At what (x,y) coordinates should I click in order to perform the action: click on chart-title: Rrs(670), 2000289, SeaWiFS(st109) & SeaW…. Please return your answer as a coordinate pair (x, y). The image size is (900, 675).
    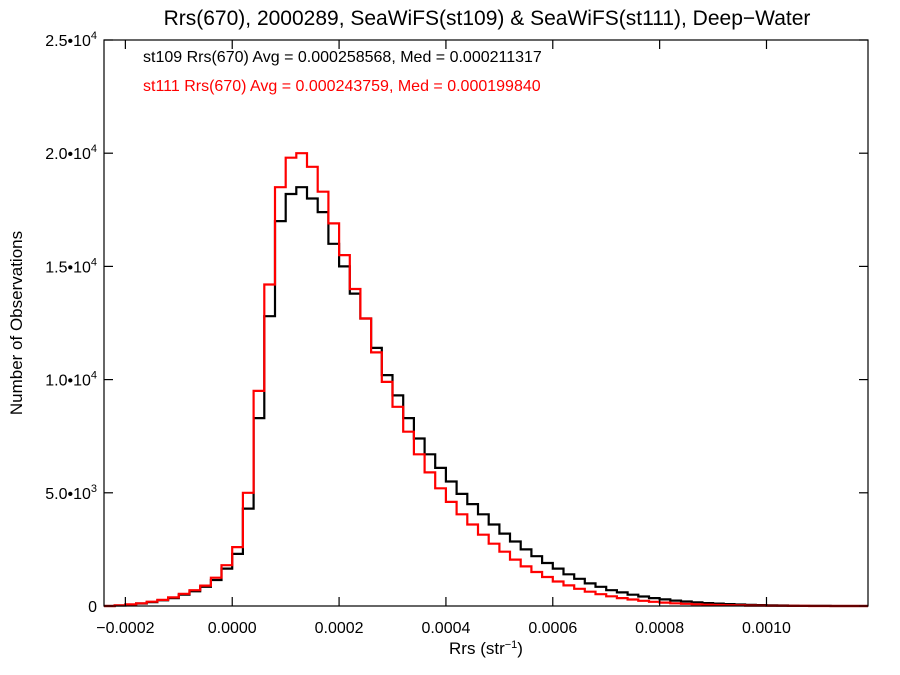
    Looking at the image, I should click on (487, 18).